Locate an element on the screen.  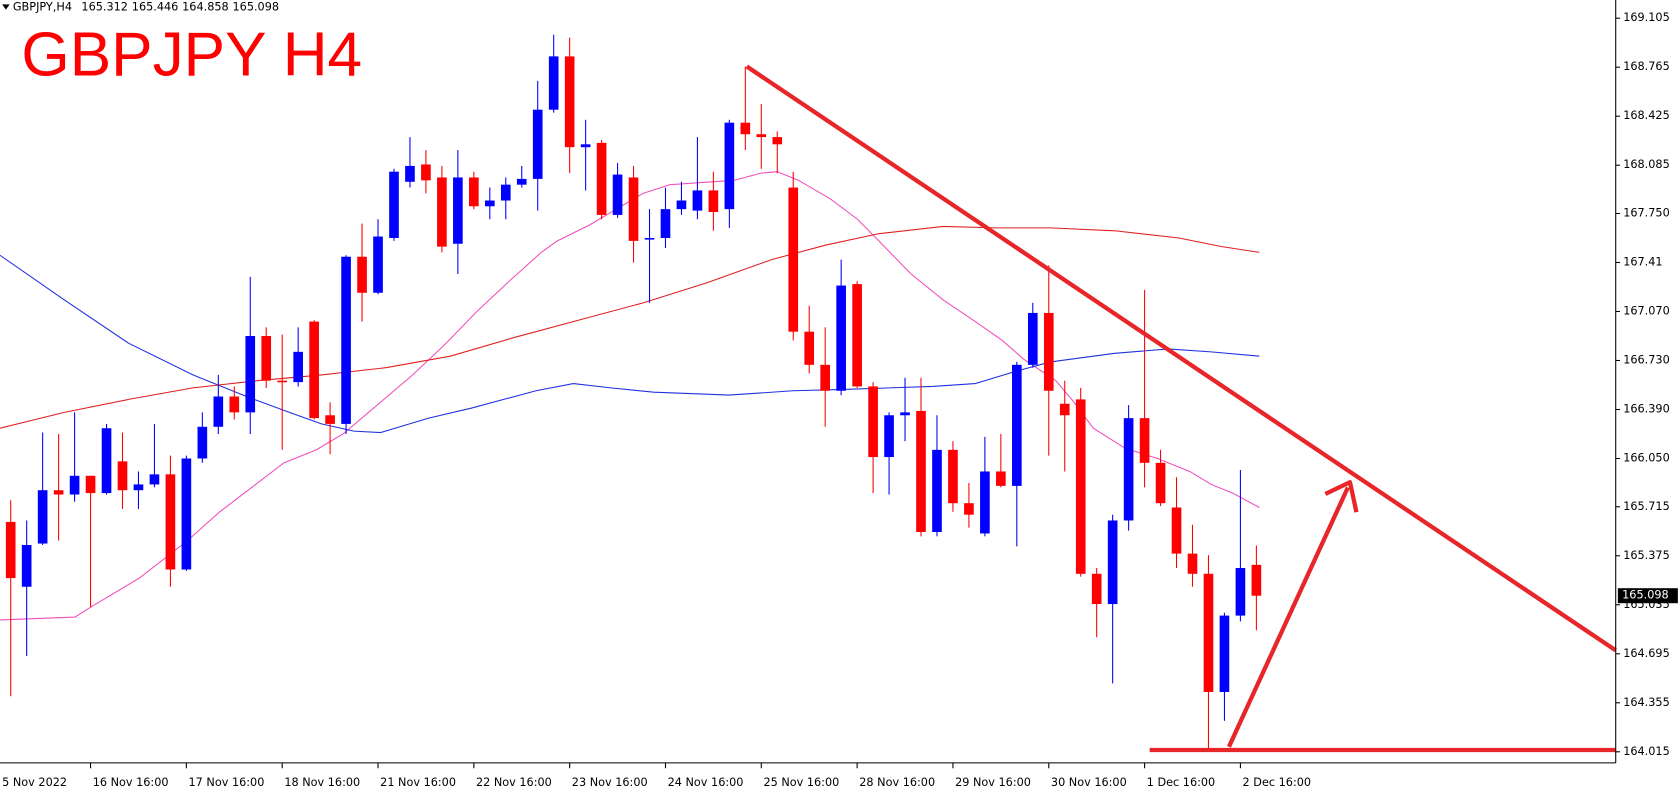
symbol-label: GBPJPY,H4 is located at coordinates (42, 7).